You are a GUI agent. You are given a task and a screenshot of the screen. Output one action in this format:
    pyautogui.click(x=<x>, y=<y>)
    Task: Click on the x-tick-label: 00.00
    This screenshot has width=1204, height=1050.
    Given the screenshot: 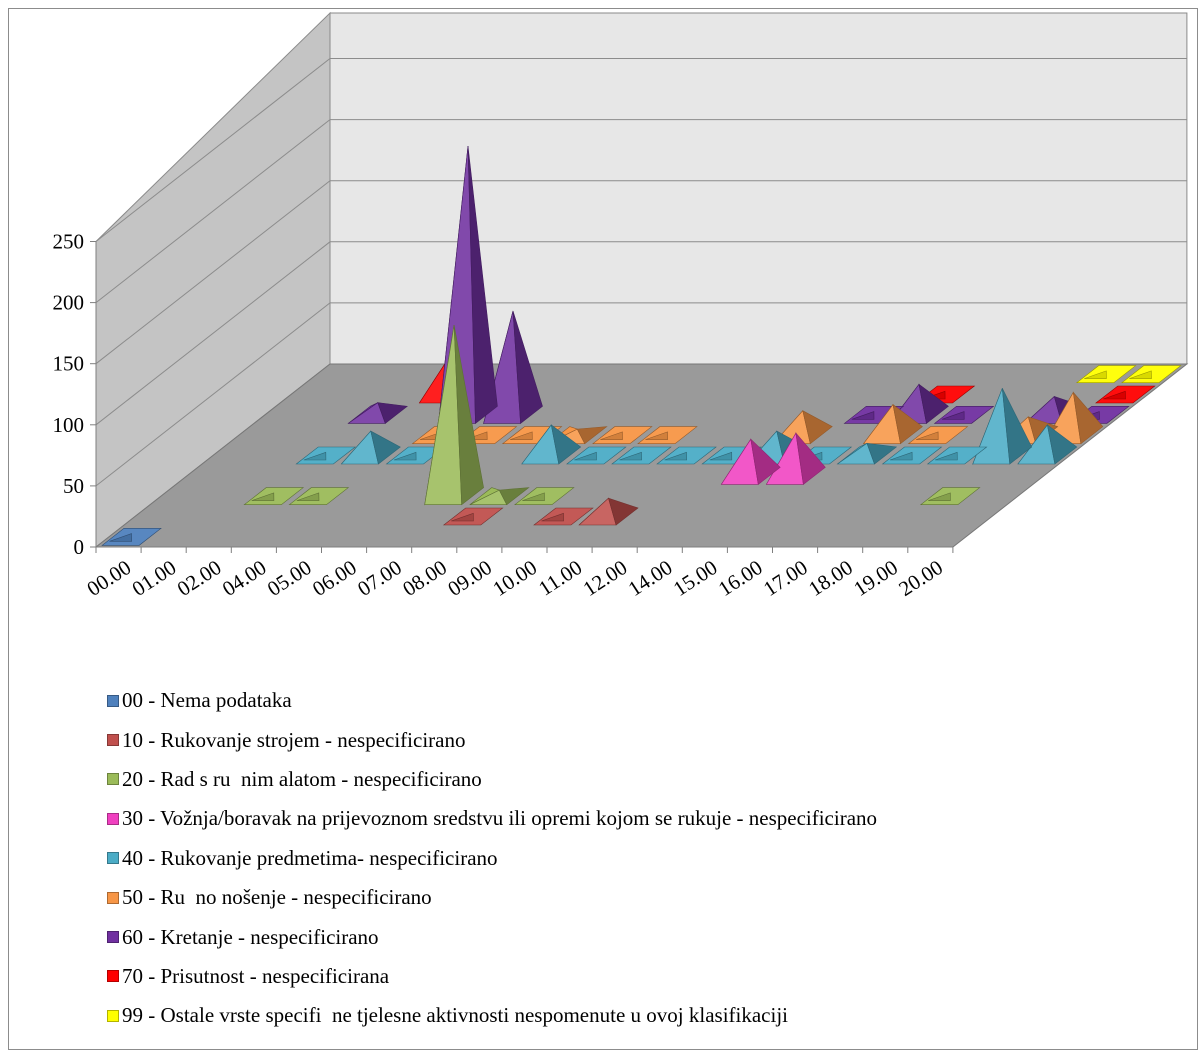 What is the action you would take?
    pyautogui.click(x=109, y=578)
    